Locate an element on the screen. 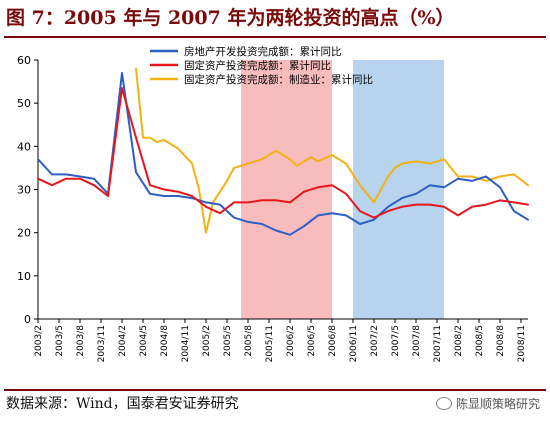 This screenshot has width=550, height=425. x-tick-label: 2005/5 is located at coordinates (228, 341).